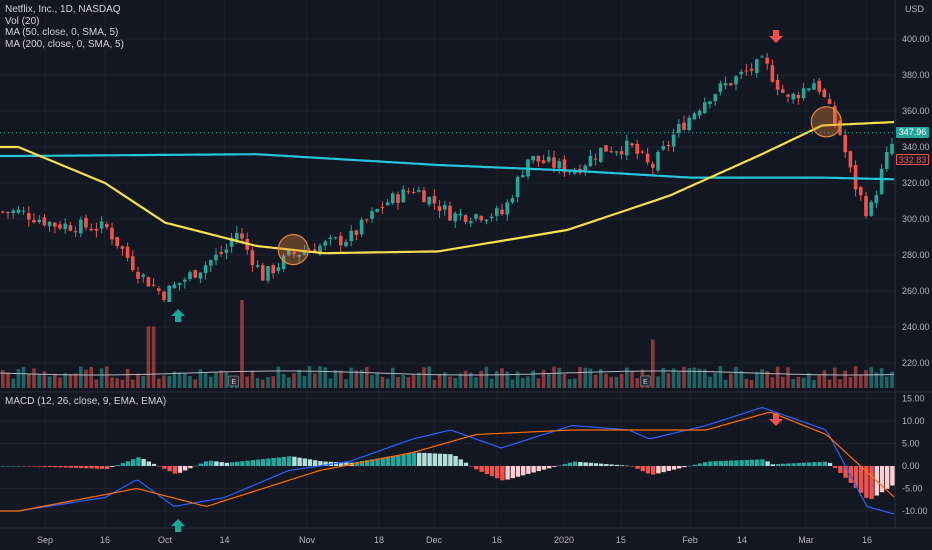 The image size is (932, 550). I want to click on macd-histogram, so click(448, 475).